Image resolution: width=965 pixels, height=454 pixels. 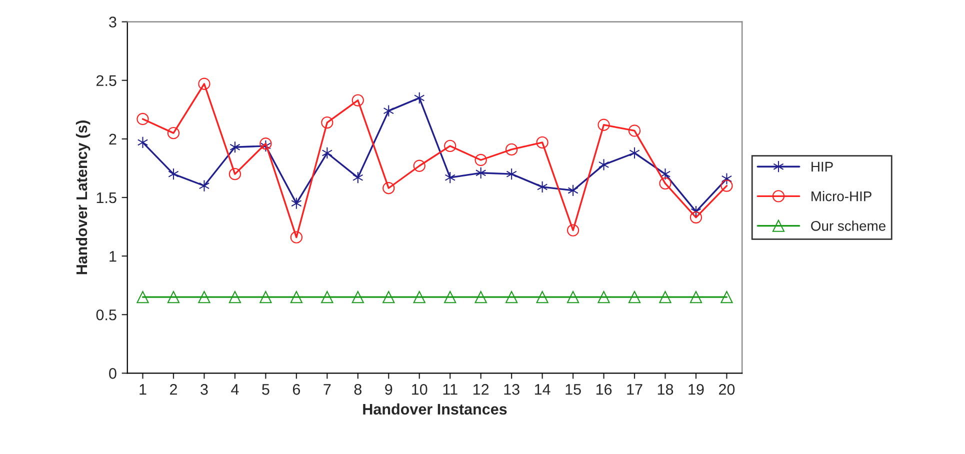 What do you see at coordinates (113, 256) in the screenshot?
I see `y-tick-label: 1` at bounding box center [113, 256].